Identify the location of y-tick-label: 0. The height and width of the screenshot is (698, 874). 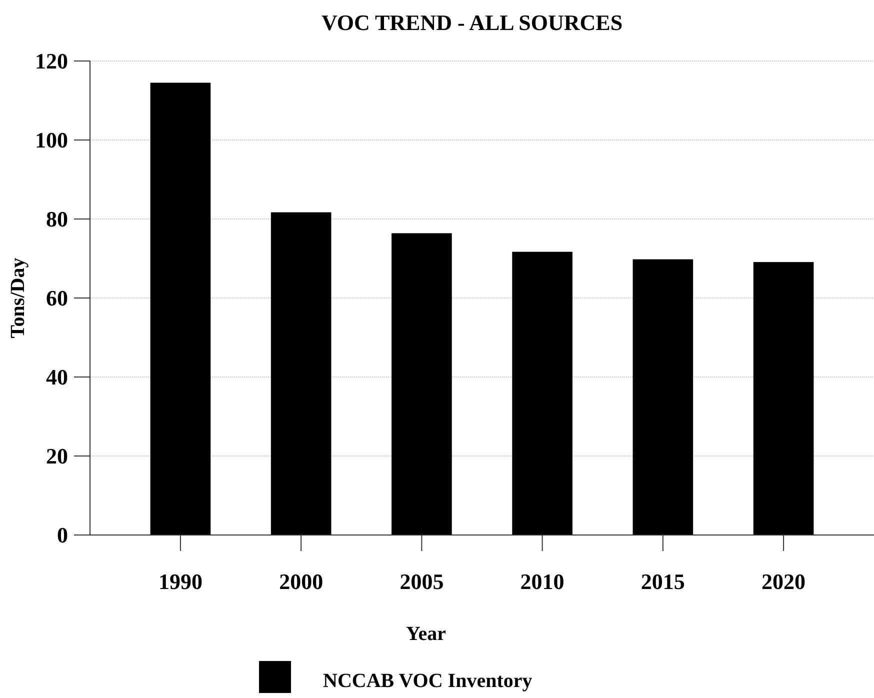
(62, 535).